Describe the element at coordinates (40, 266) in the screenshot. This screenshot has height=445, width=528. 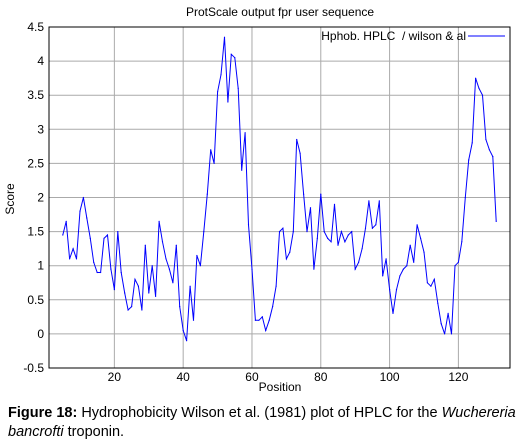
I see `y-tick-label: 1` at that location.